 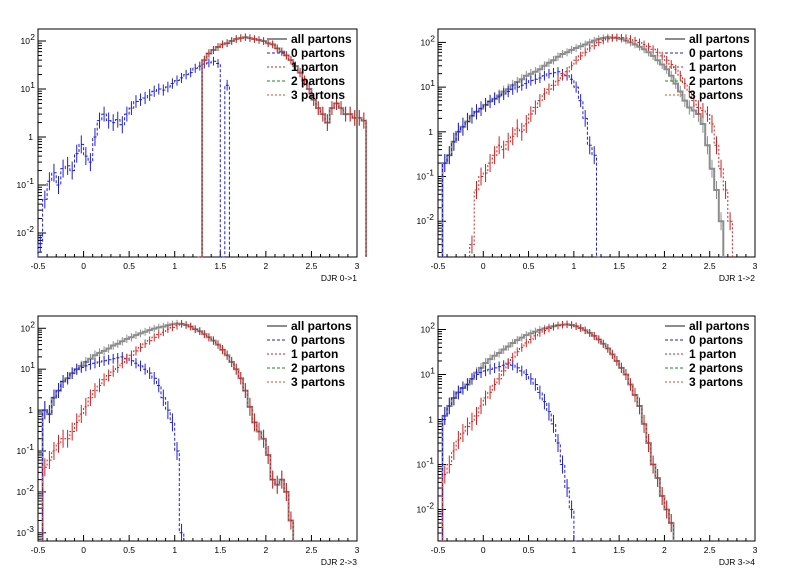 What do you see at coordinates (737, 278) in the screenshot?
I see `x-axis-label: DJR 1->2` at bounding box center [737, 278].